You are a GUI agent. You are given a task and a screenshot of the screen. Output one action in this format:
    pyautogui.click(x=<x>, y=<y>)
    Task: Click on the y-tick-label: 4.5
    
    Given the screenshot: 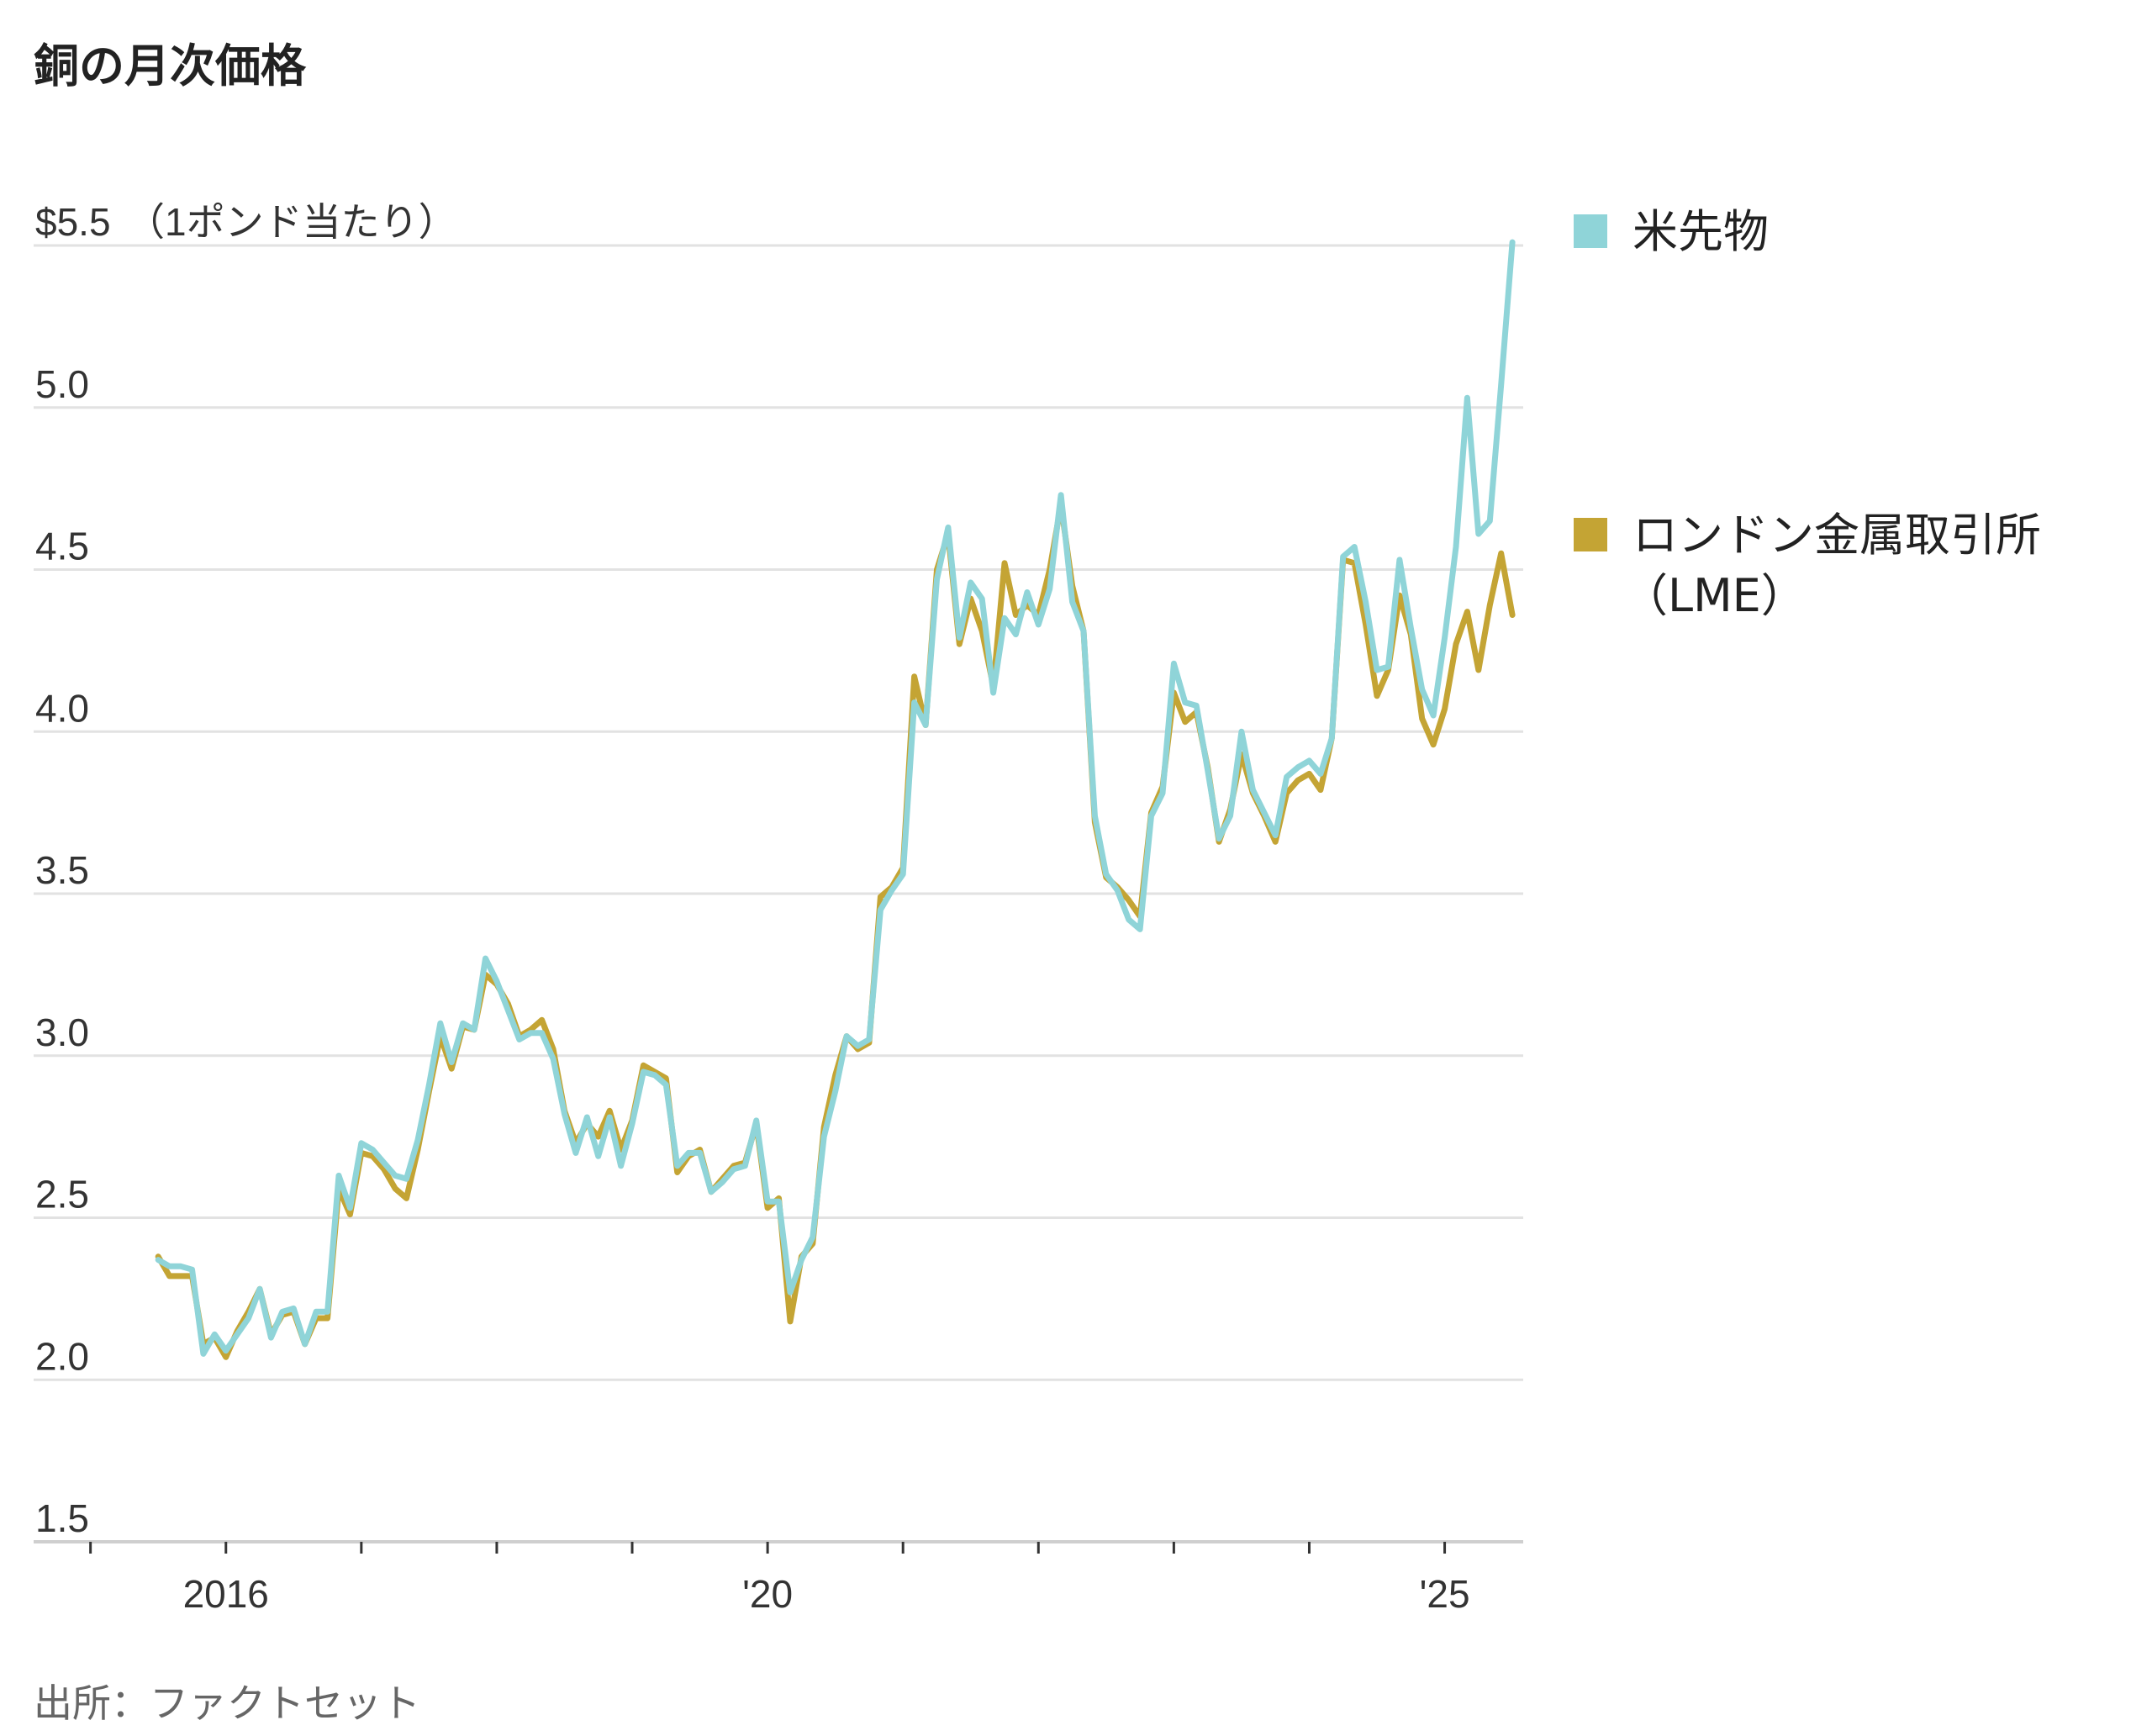 What is the action you would take?
    pyautogui.click(x=62, y=546)
    